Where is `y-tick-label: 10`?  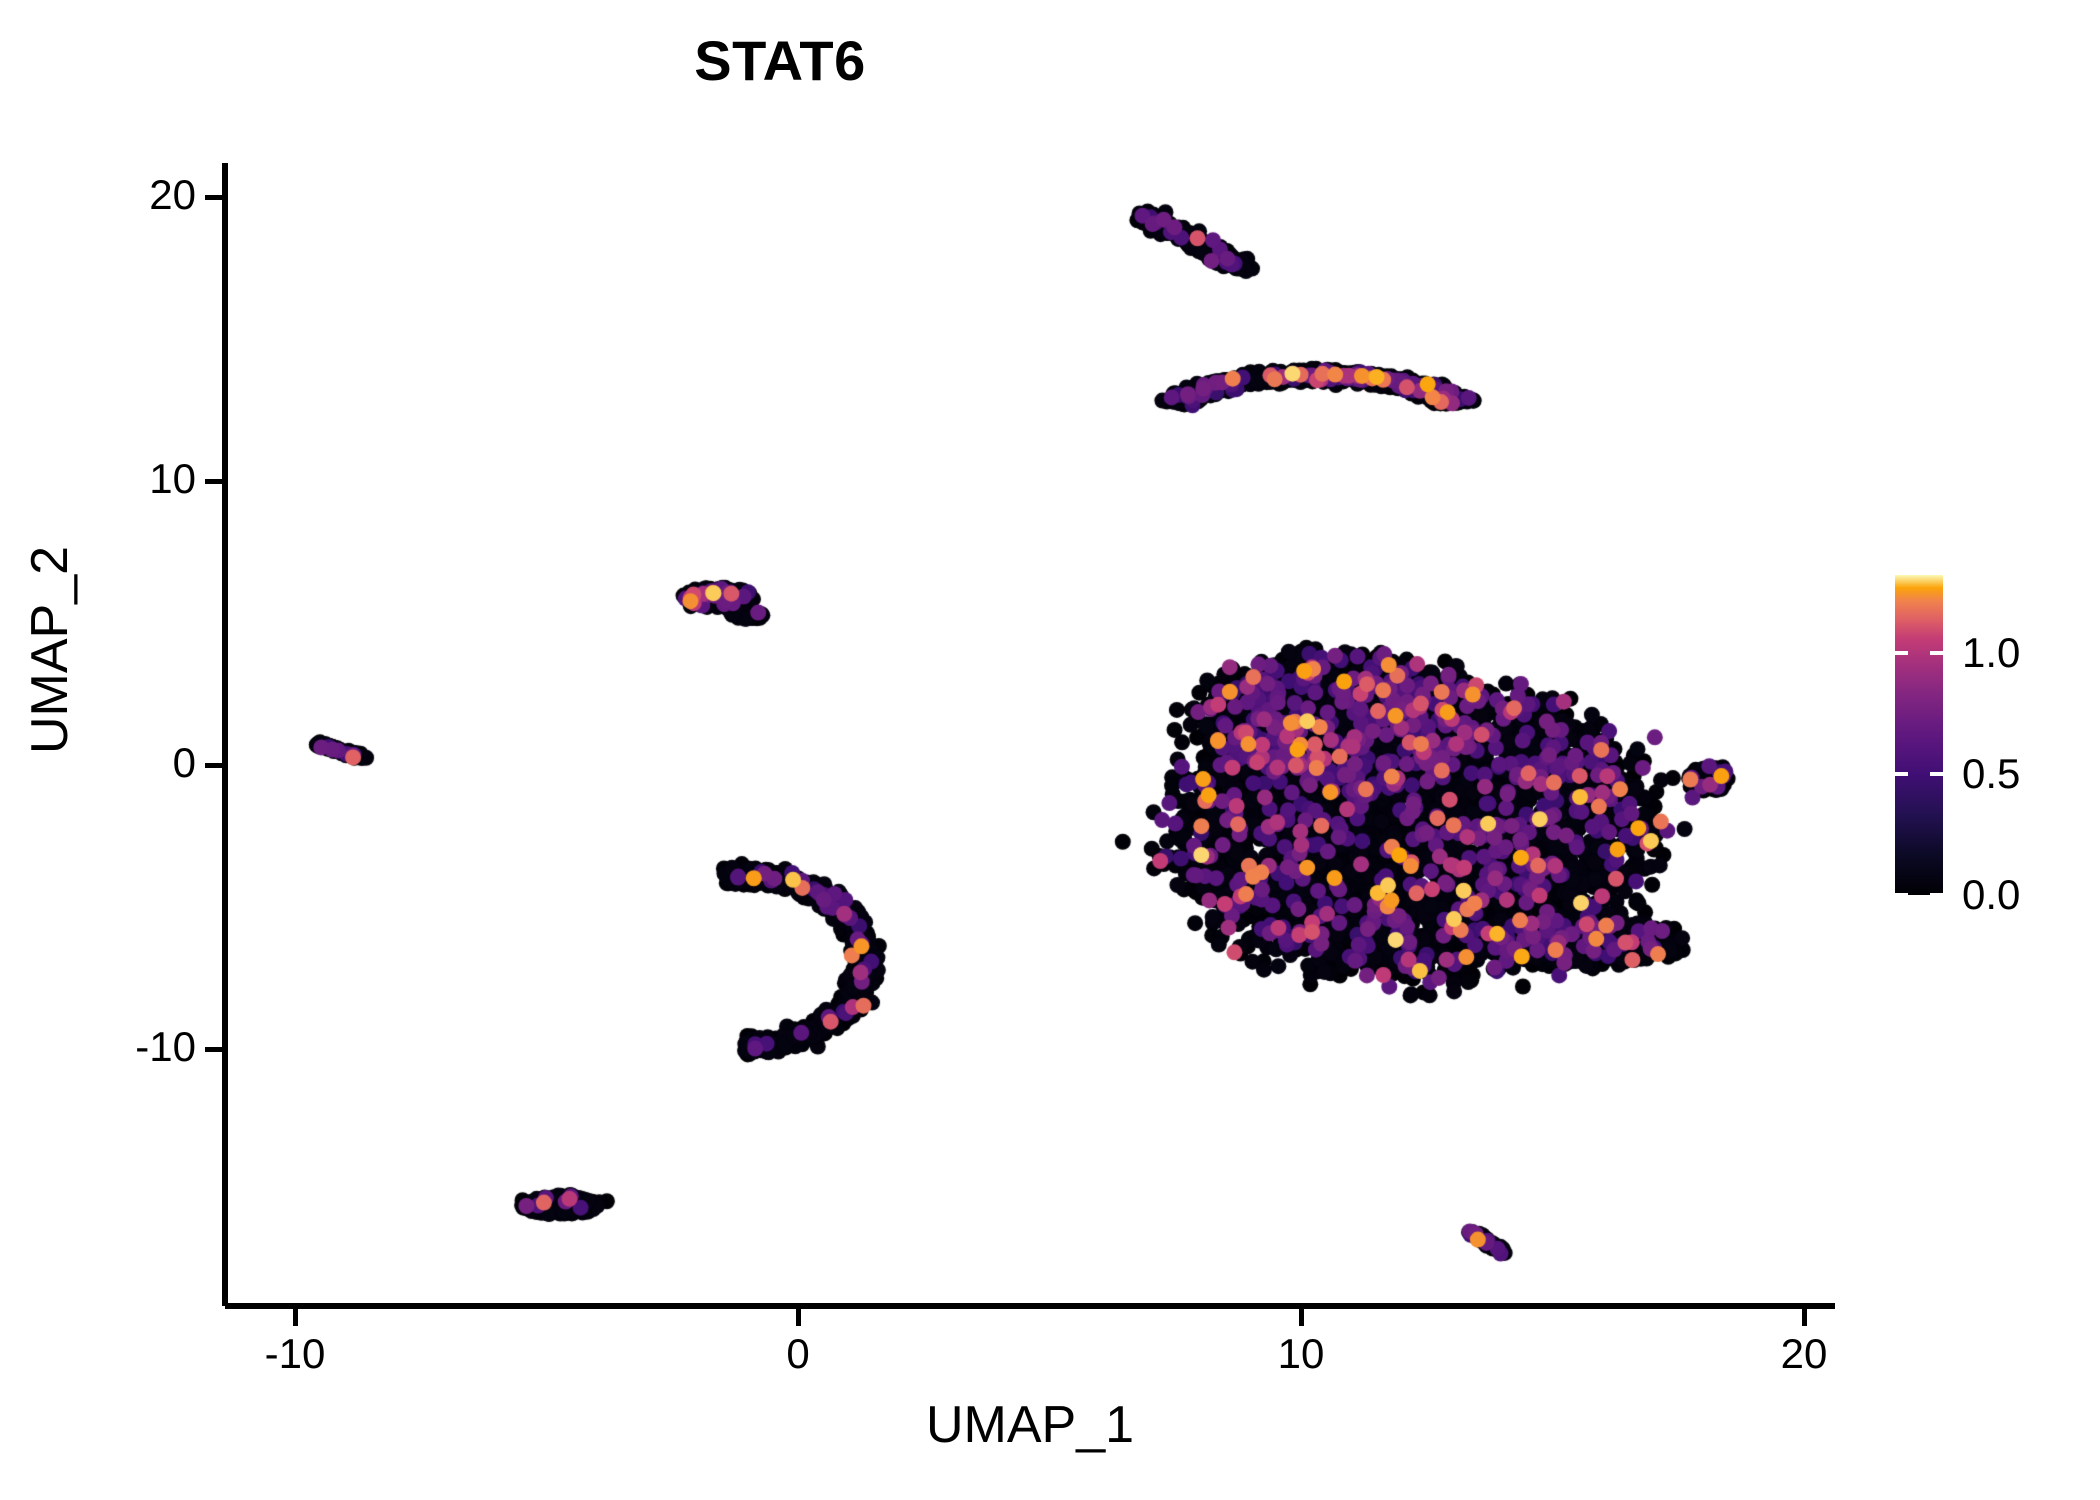 y-tick-label: 10 is located at coordinates (172, 478).